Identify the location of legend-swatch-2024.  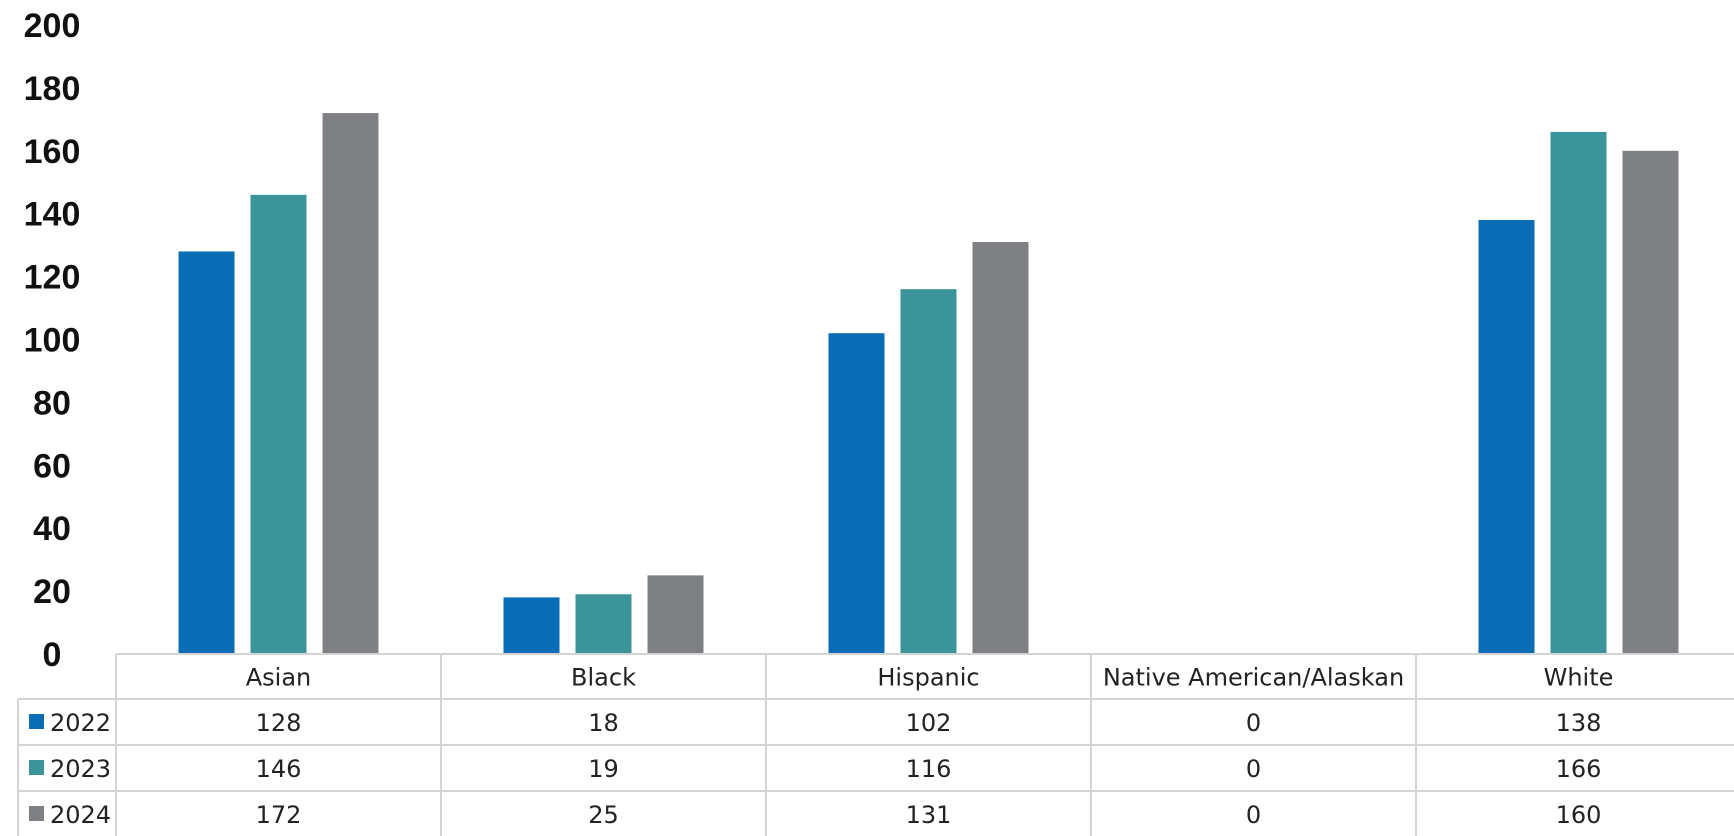
(36, 813).